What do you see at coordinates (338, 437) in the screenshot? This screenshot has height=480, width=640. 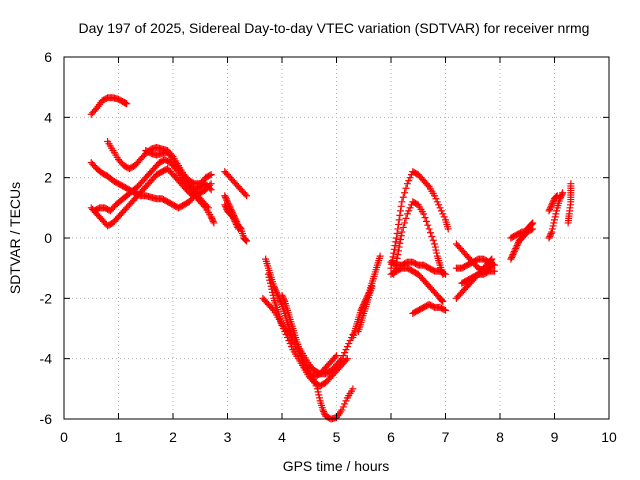 I see `x-axis-tick-labels: 0 1 2 3 4 5 6 7 8 9 10` at bounding box center [338, 437].